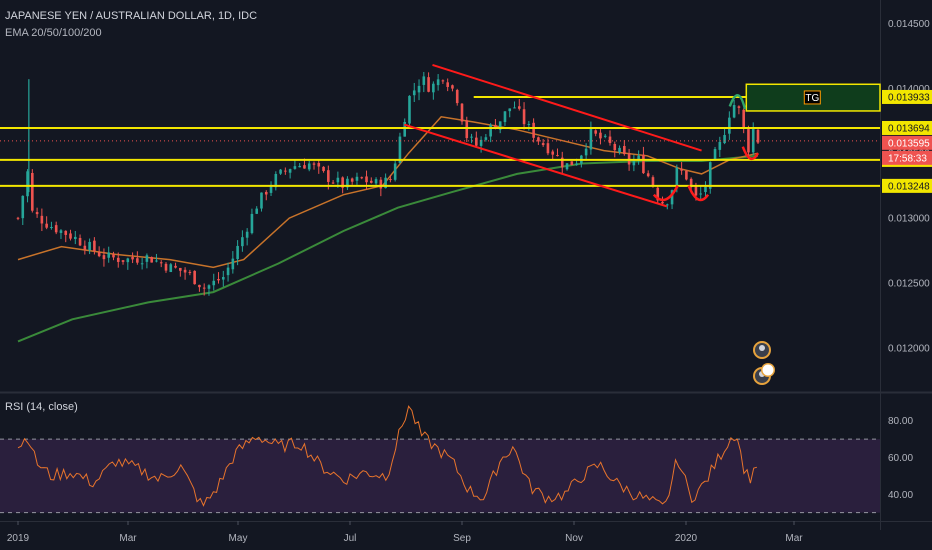  Describe the element at coordinates (909, 143) in the screenshot. I see `current-price-badge-text: 0.013595` at that location.